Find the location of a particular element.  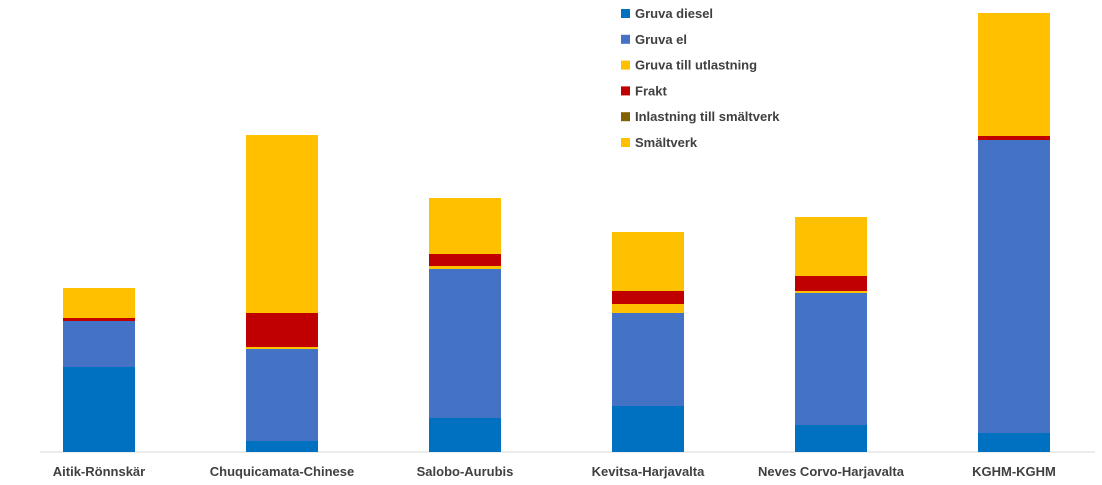

legend-swatch-gruva-el is located at coordinates (625, 39).